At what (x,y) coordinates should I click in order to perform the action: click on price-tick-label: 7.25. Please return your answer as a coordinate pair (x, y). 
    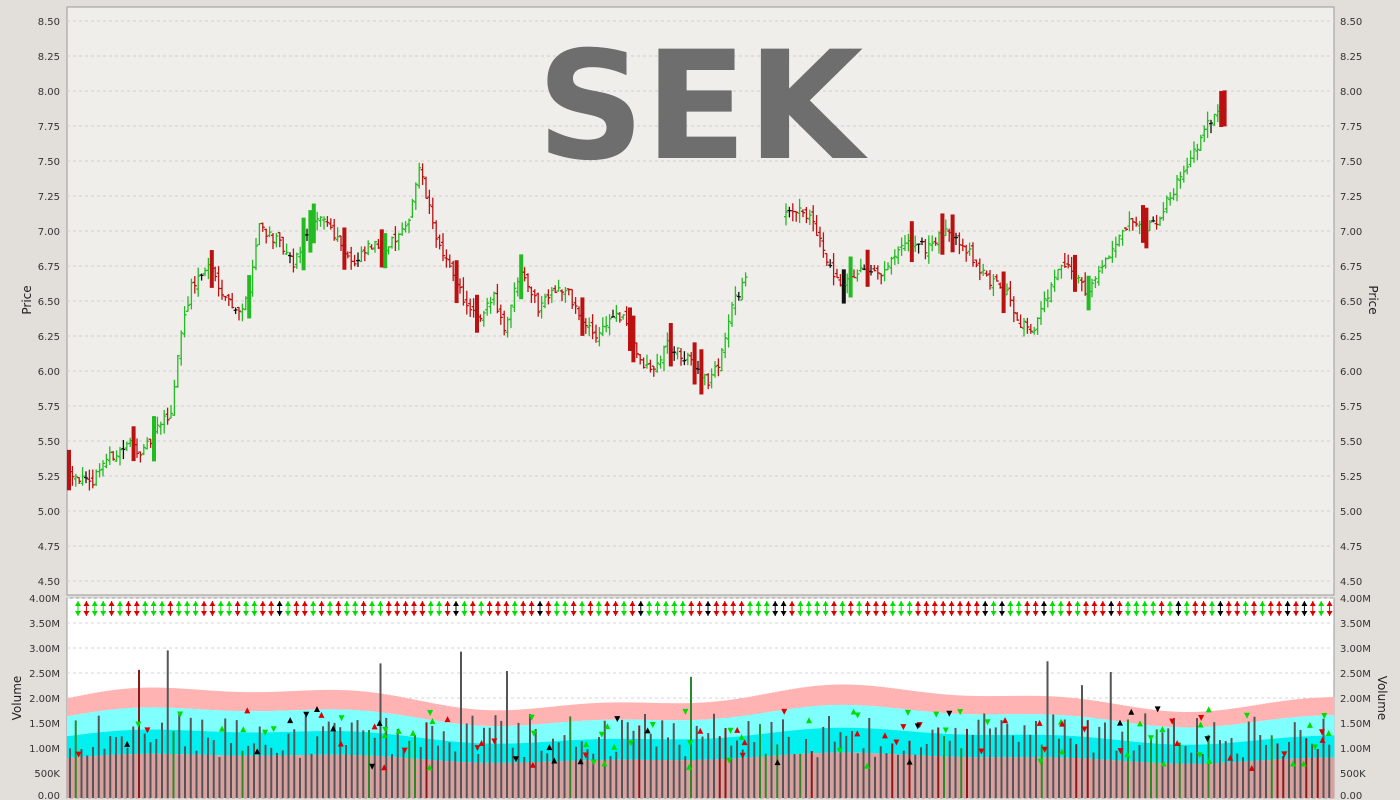
    Looking at the image, I should click on (49, 197).